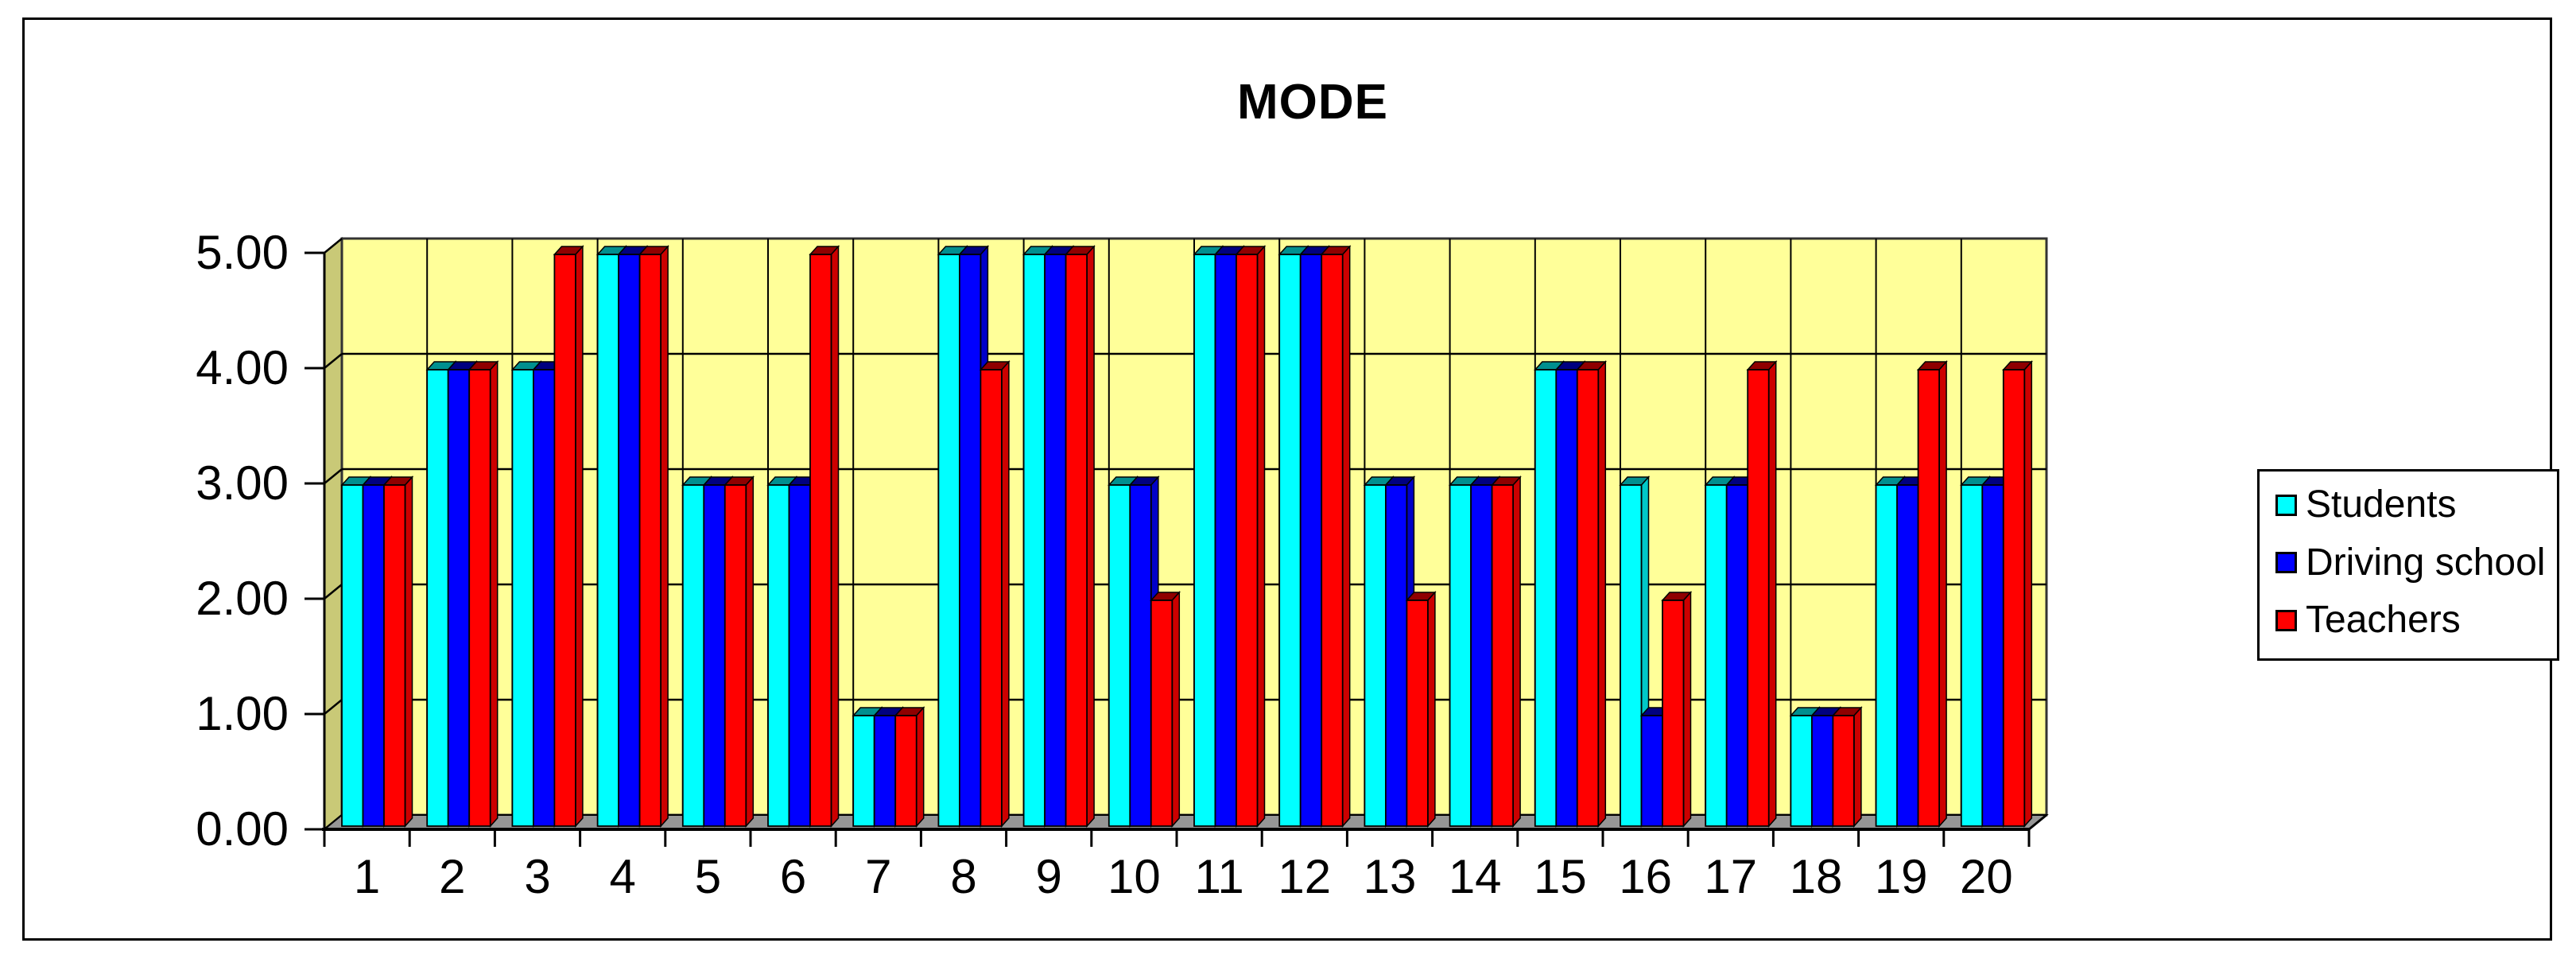 The image size is (2576, 978). Describe the element at coordinates (2286, 563) in the screenshot. I see `legend-swatch-driving-school` at that location.